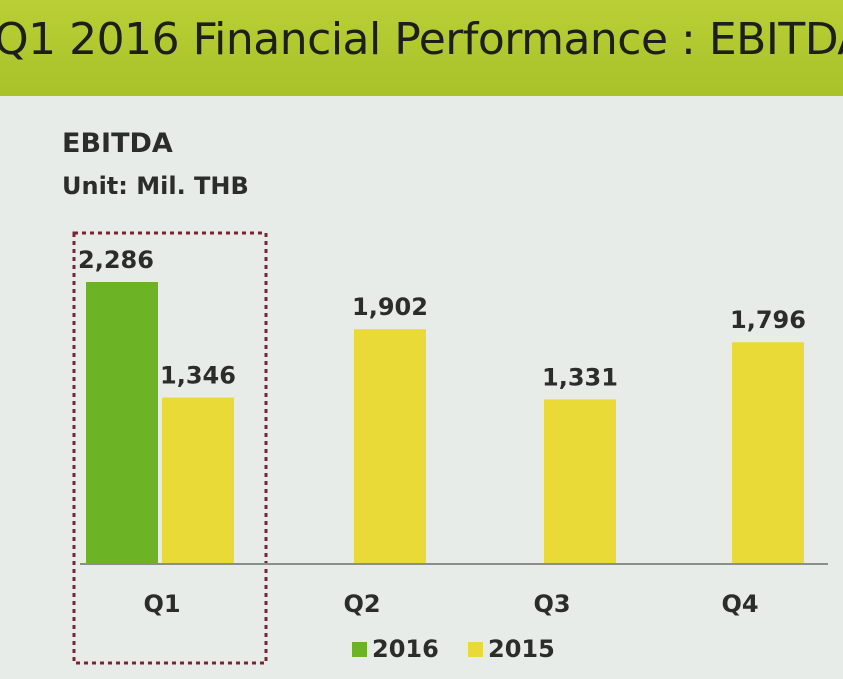 The height and width of the screenshot is (679, 843). Describe the element at coordinates (768, 320) in the screenshot. I see `data-label-q4-2015: 1,796` at that location.